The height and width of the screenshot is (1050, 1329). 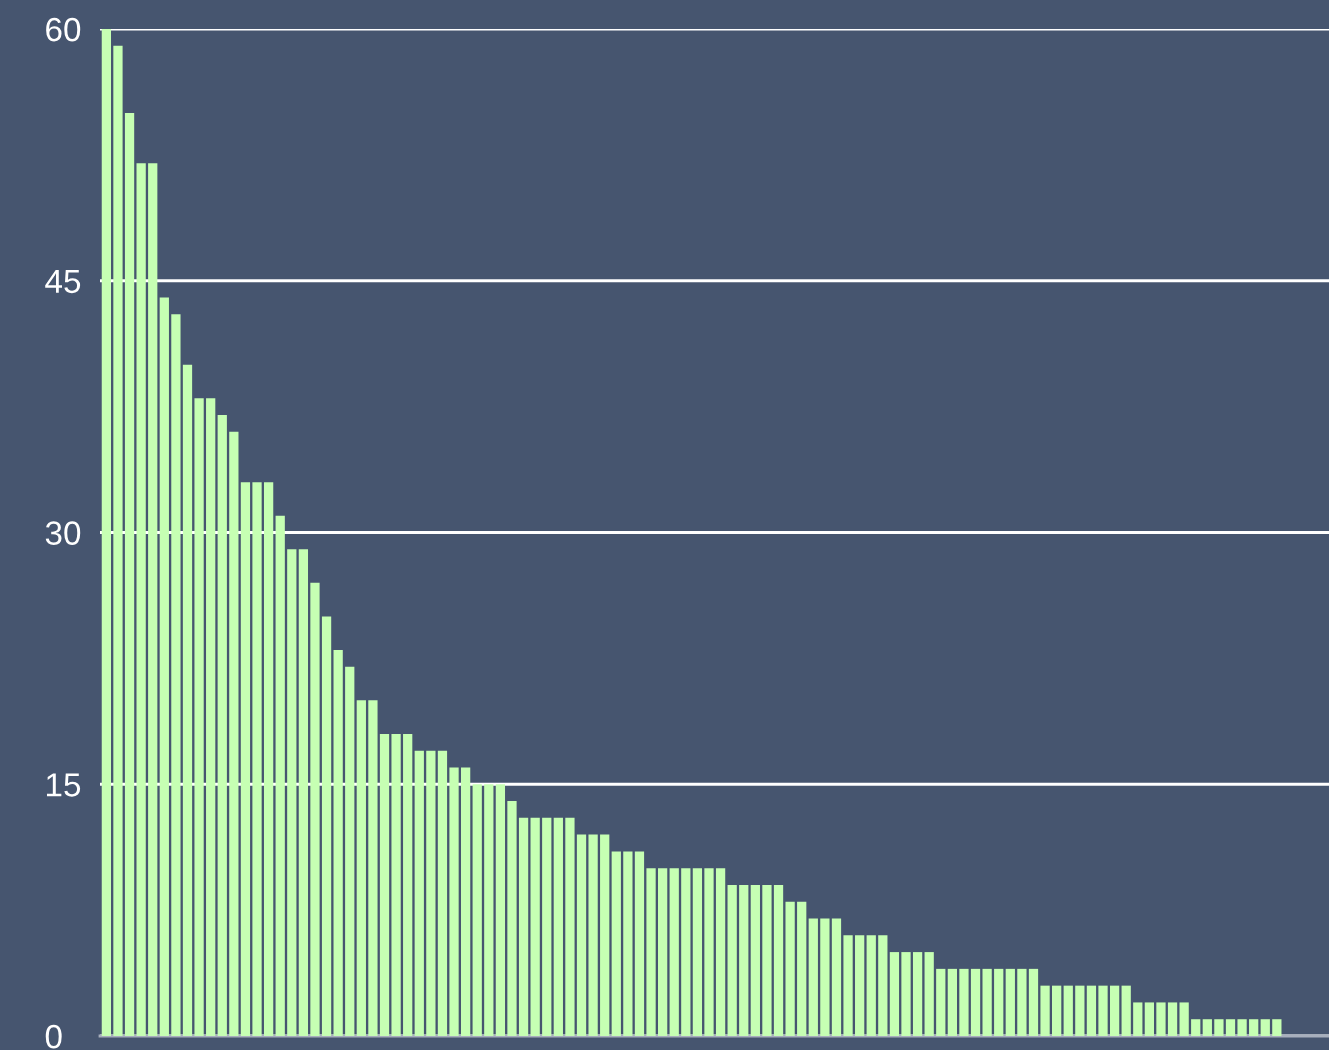 I want to click on y-tick-label: 60, so click(x=63, y=29).